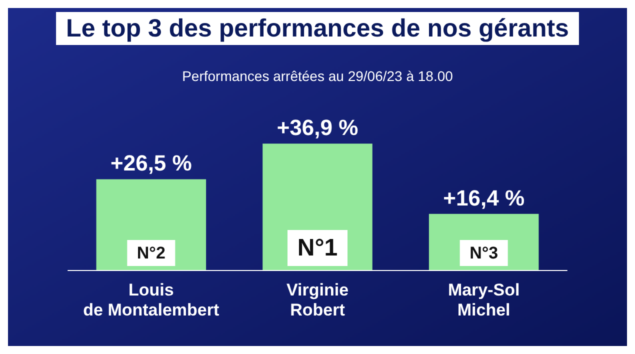  Describe the element at coordinates (484, 253) in the screenshot. I see `annotation: N°3` at that location.